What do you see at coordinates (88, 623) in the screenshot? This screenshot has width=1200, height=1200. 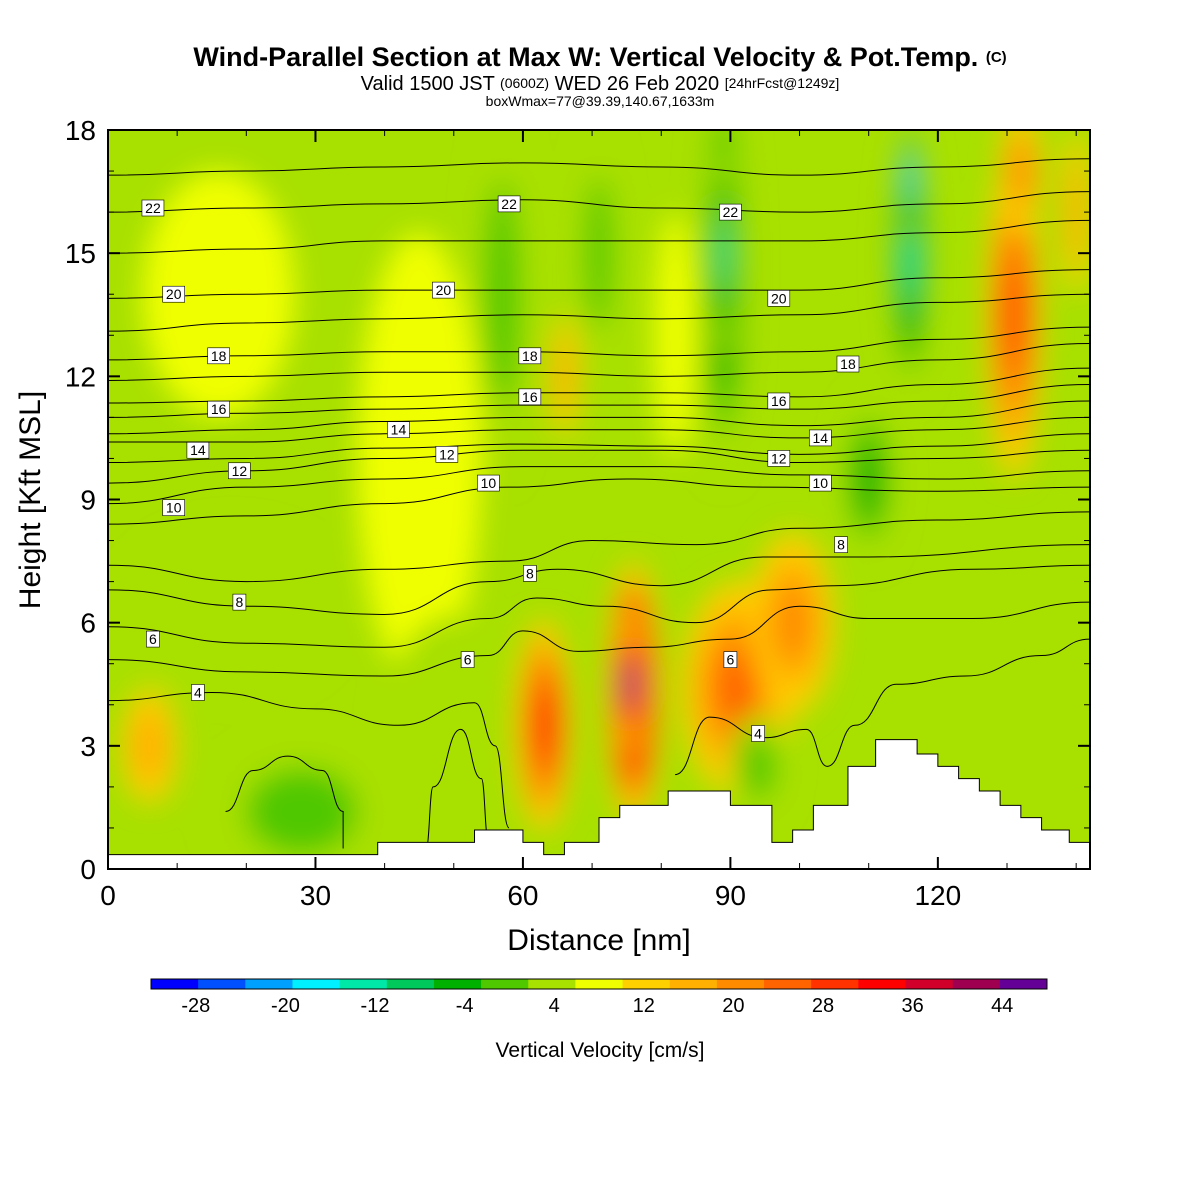 I see `y-tick-label: 6` at bounding box center [88, 623].